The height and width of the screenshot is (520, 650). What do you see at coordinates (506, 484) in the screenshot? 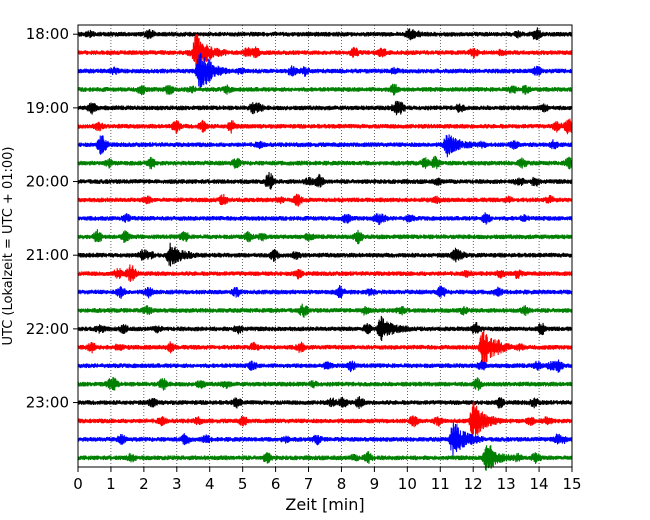
I see `x-tick-label-13: 13` at bounding box center [506, 484].